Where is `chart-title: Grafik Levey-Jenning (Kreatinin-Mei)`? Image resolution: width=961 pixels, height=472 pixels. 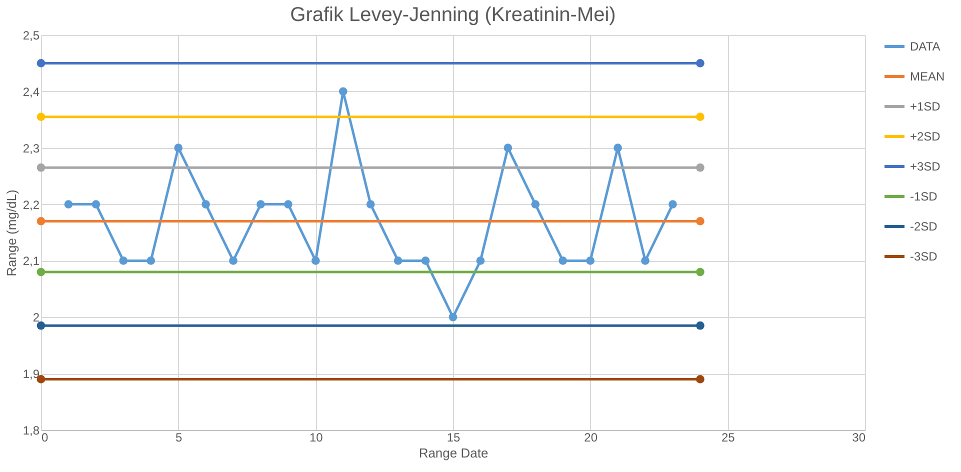 chart-title: Grafik Levey-Jenning (Kreatinin-Mei) is located at coordinates (453, 15).